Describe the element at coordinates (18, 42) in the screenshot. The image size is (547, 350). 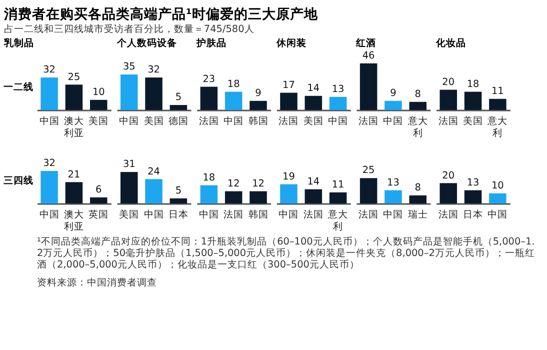
I see `chart-title: 乳制品` at that location.